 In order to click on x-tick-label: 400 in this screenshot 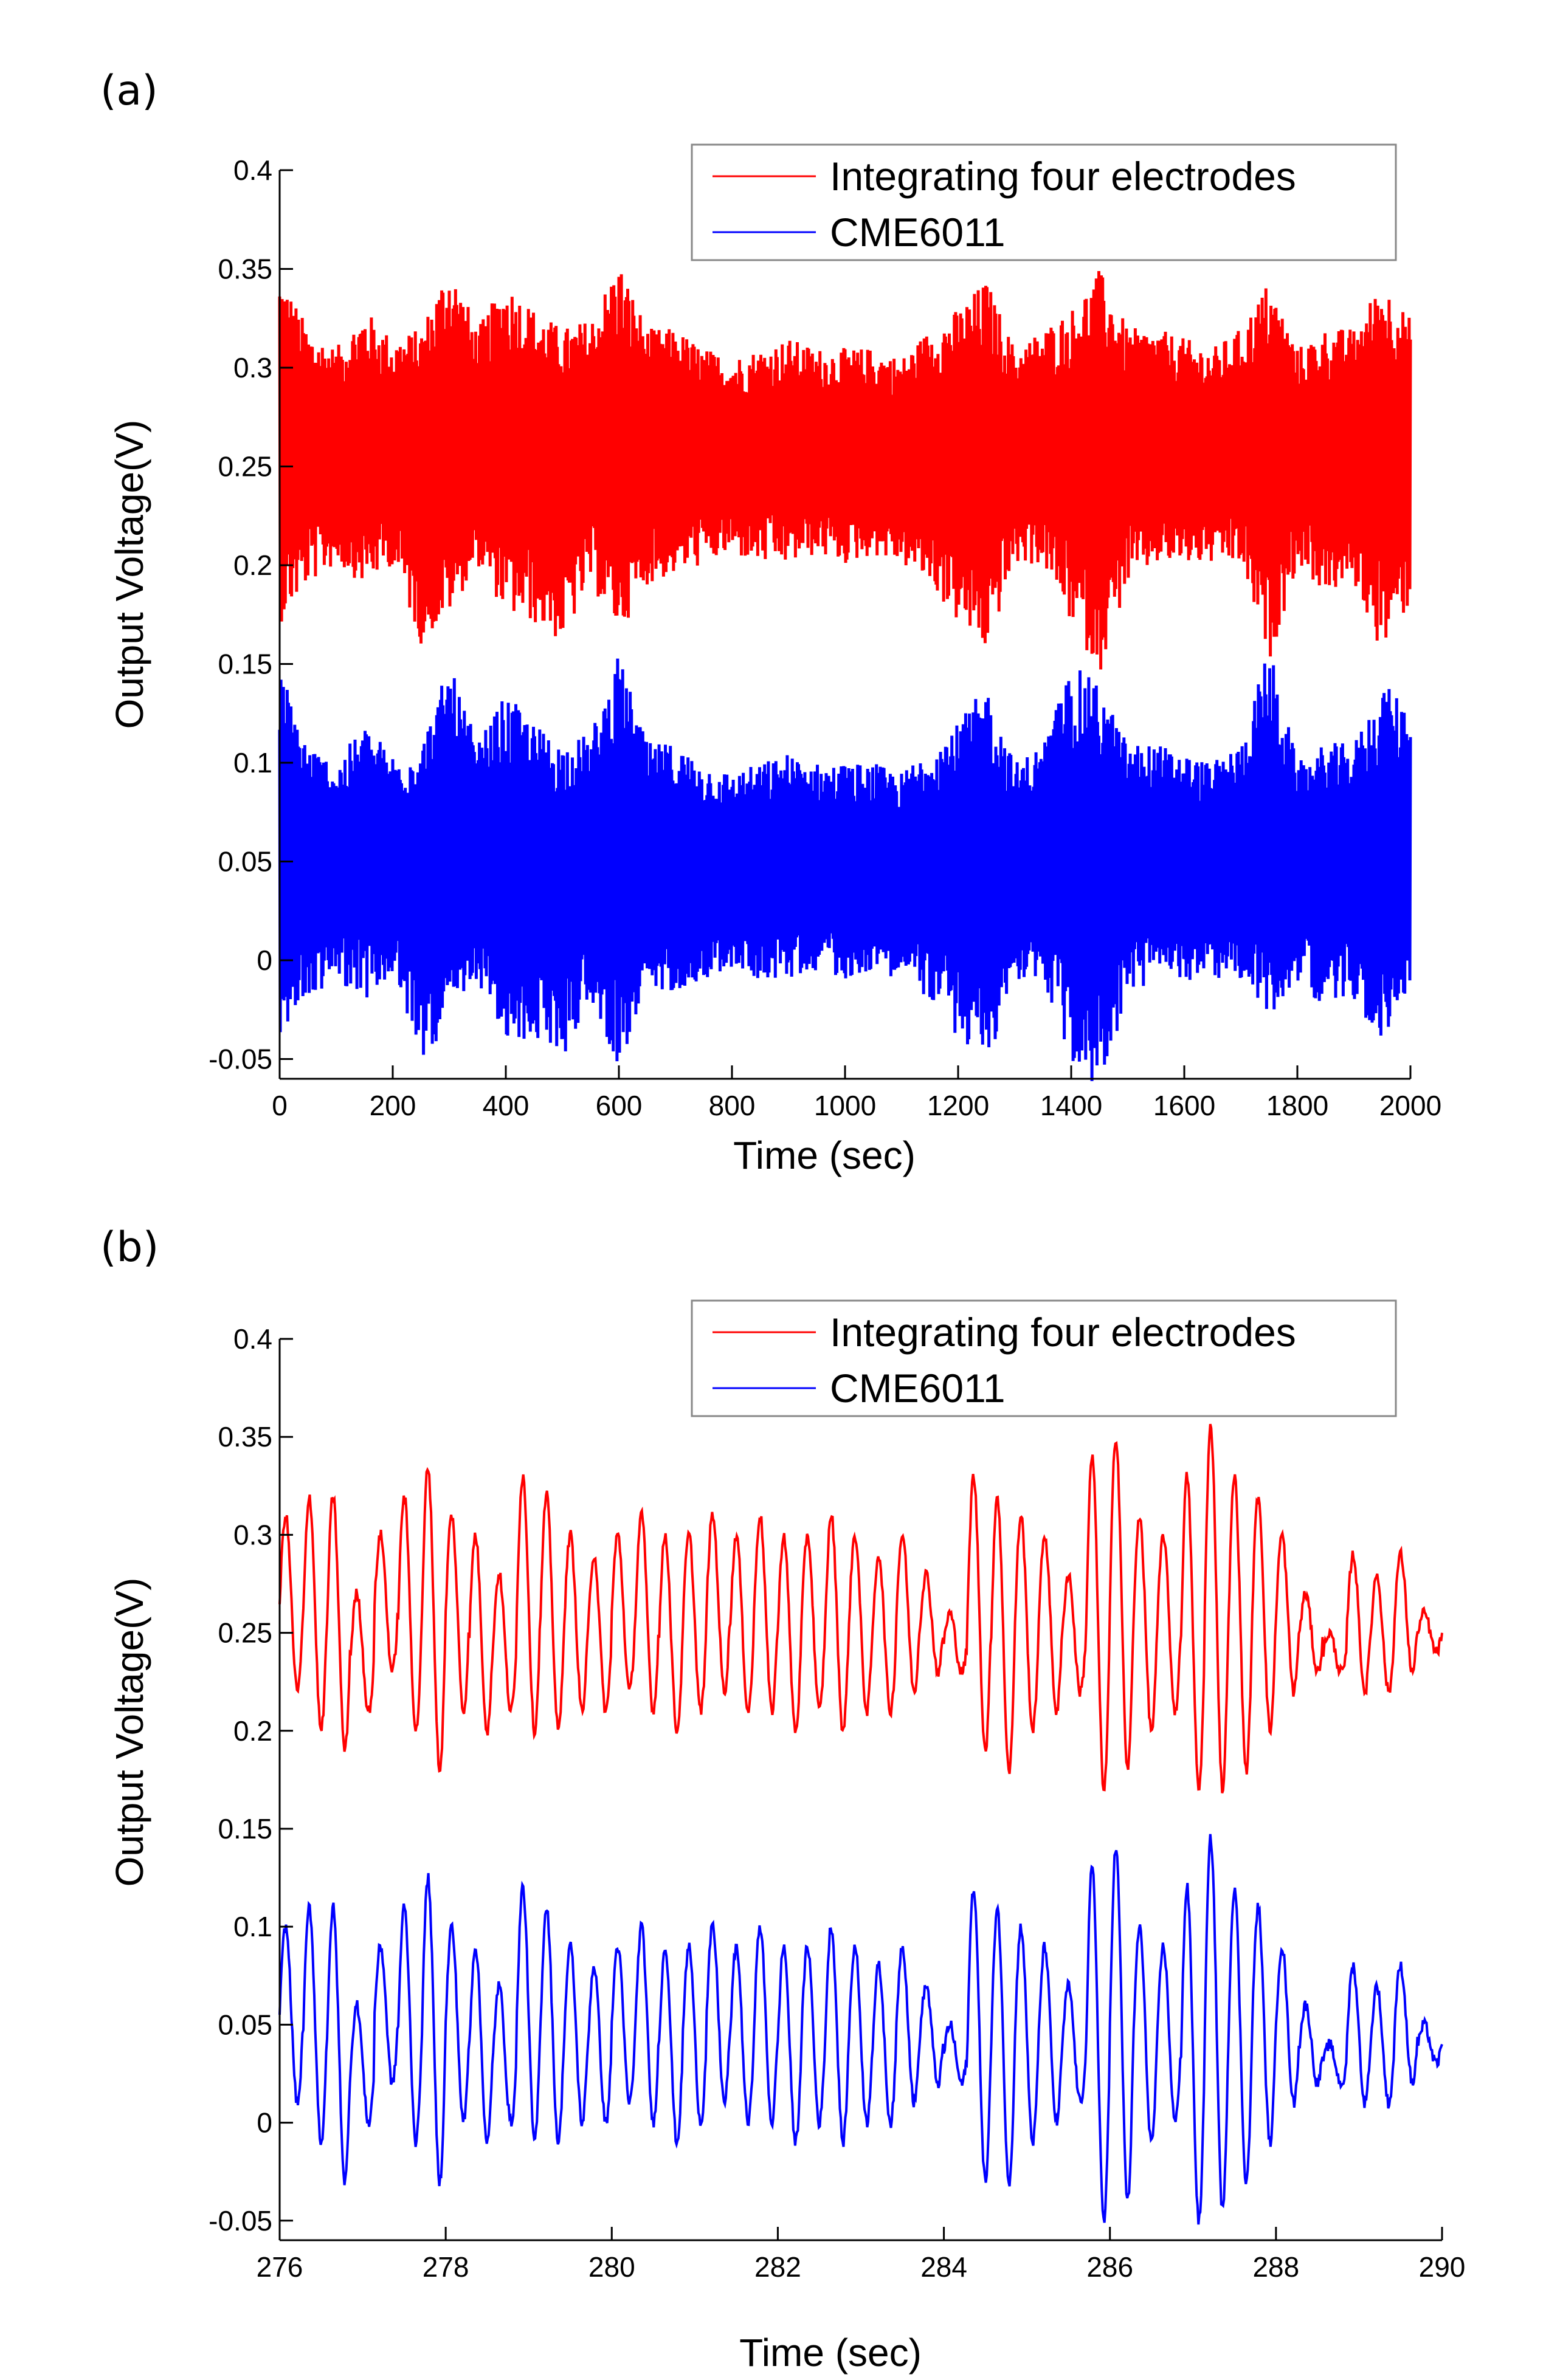, I will do `click(507, 1105)`.